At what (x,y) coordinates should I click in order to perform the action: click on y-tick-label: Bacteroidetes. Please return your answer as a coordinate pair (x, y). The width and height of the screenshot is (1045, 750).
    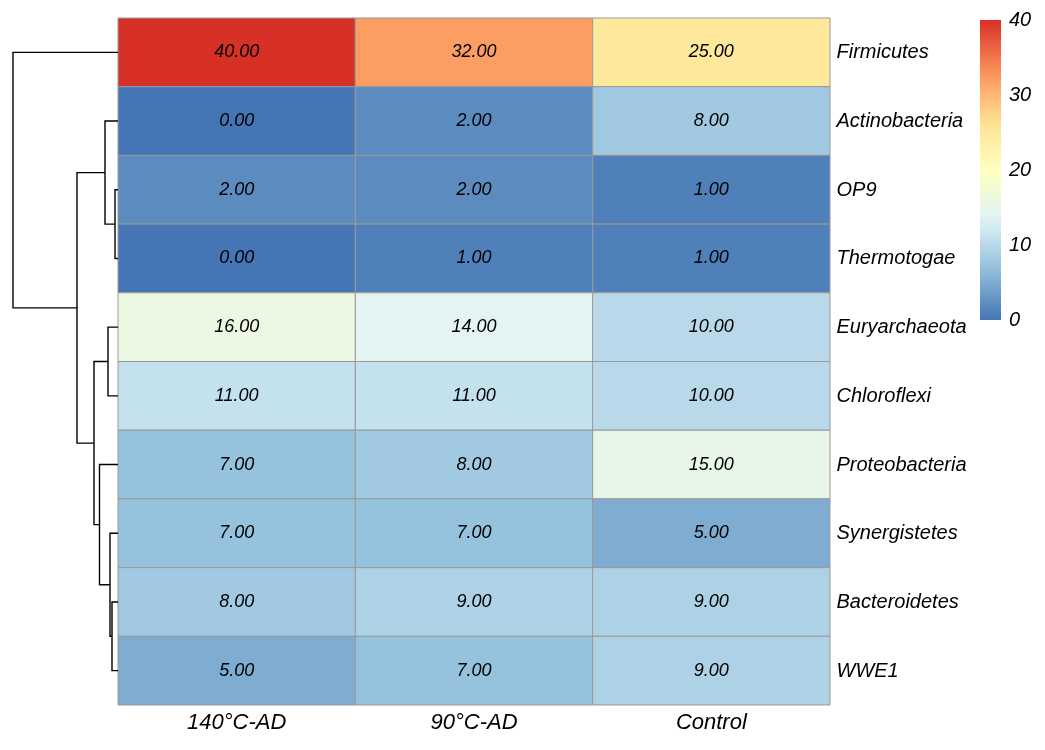
    Looking at the image, I should click on (897, 600).